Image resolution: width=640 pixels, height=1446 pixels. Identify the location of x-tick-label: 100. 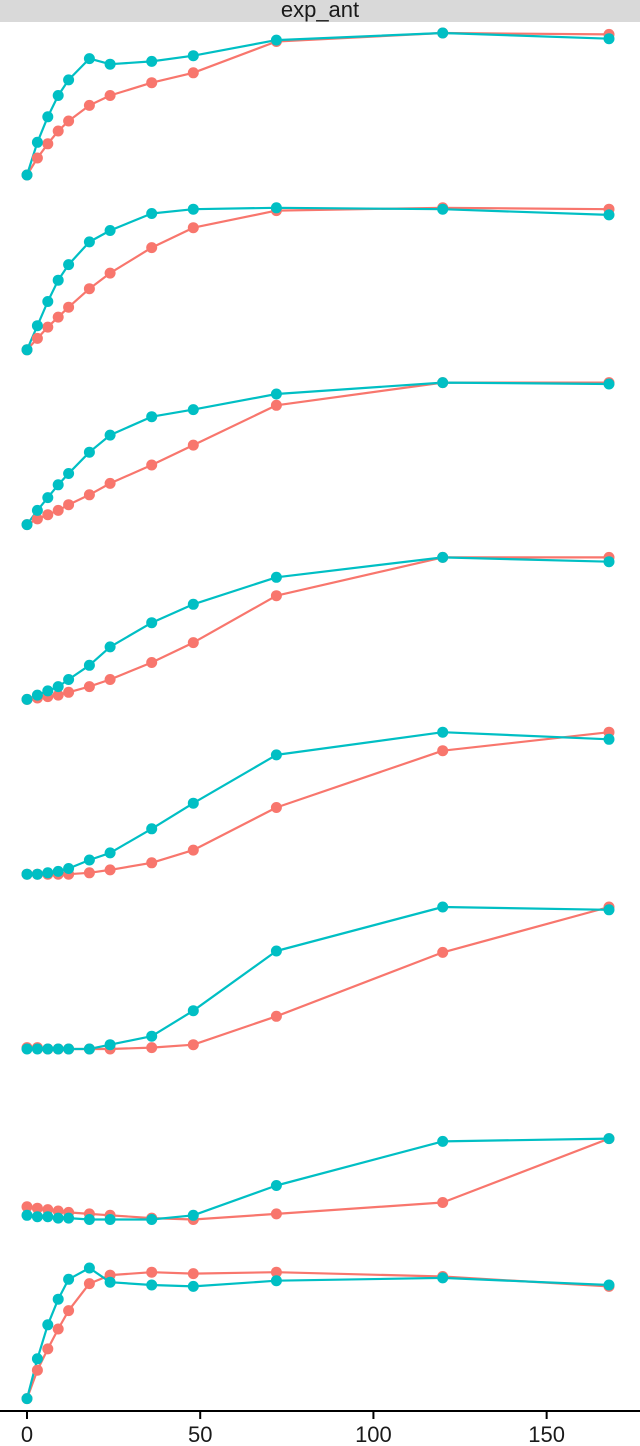
(373, 1434).